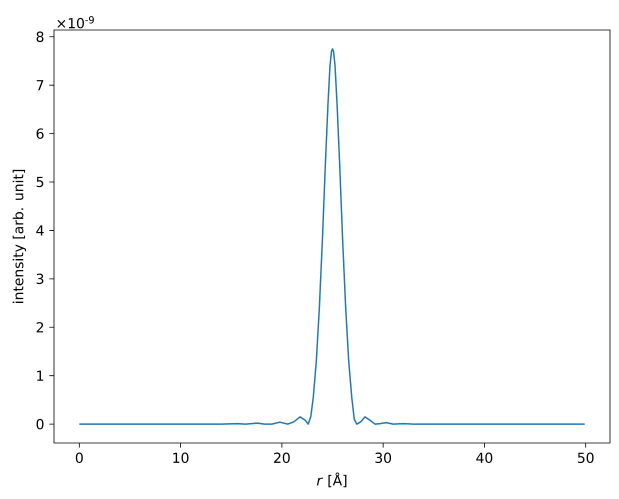  What do you see at coordinates (76, 22) in the screenshot?
I see `text: ×10$^{-9}$` at bounding box center [76, 22].